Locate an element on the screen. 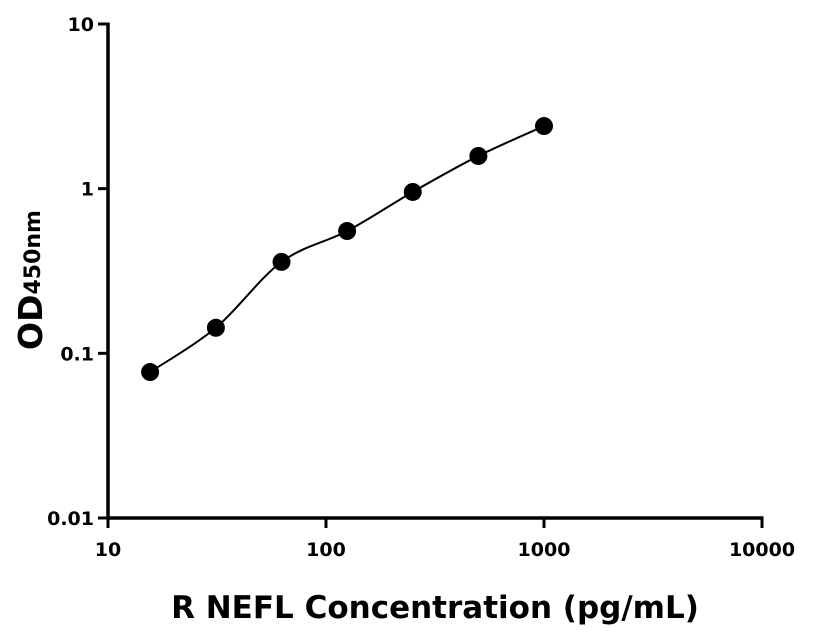 Image resolution: width=816 pixels, height=640 pixels. y-axis-label: OD450nm is located at coordinates (30, 280).